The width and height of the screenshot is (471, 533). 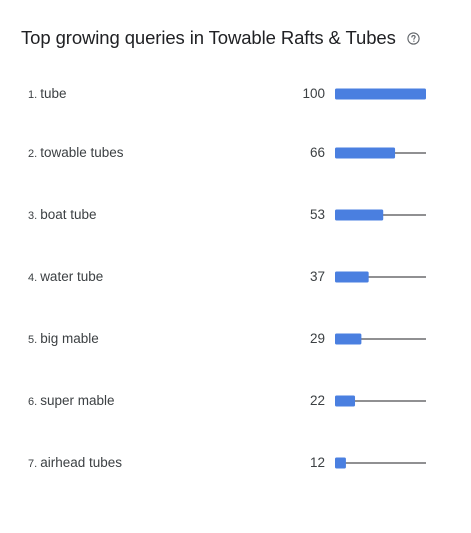 What do you see at coordinates (33, 464) in the screenshot?
I see `query-rank: 7.` at bounding box center [33, 464].